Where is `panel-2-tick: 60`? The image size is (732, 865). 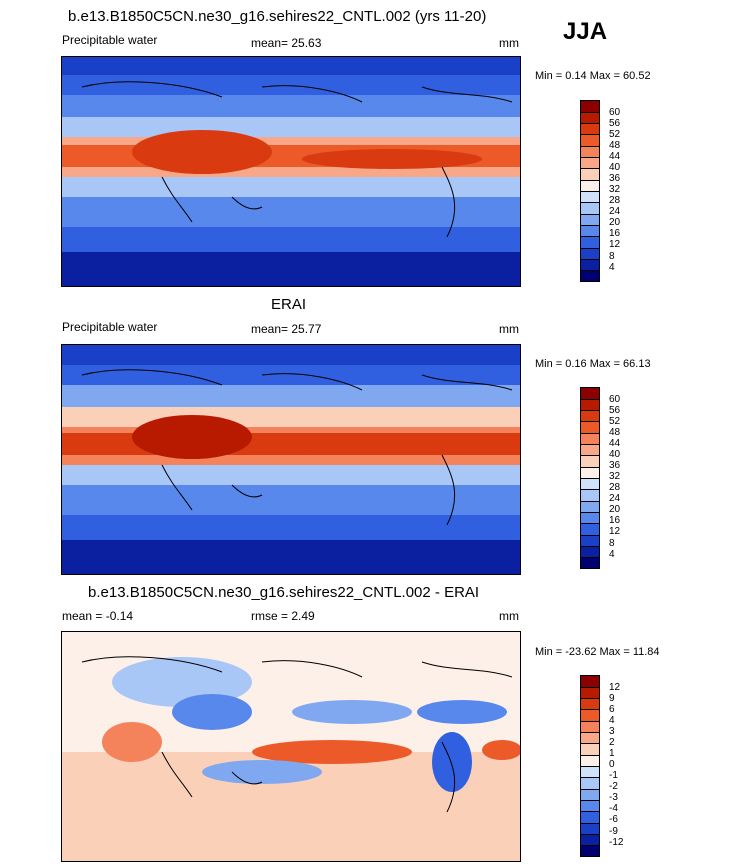
panel-2-tick: 60 is located at coordinates (615, 399).